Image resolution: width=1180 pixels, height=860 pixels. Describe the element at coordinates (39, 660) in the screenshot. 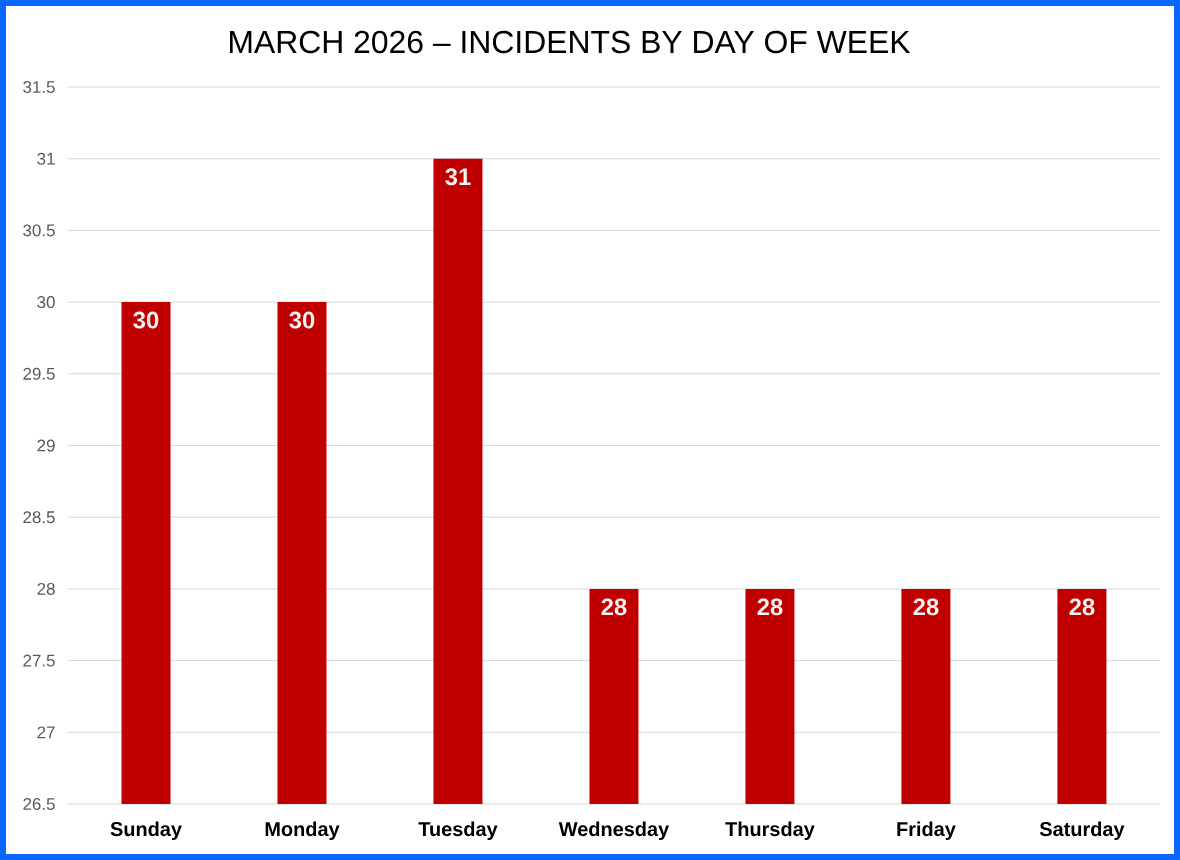

I see `y-tick-label: 27.5` at that location.